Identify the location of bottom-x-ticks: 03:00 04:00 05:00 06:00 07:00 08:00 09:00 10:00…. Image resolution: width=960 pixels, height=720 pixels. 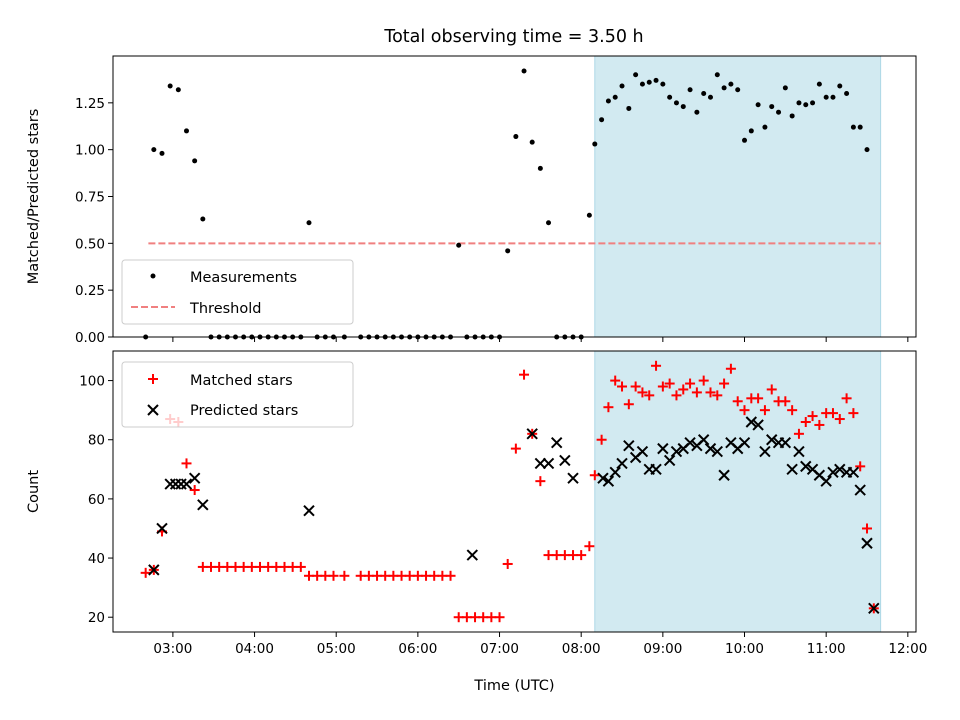
(540, 644).